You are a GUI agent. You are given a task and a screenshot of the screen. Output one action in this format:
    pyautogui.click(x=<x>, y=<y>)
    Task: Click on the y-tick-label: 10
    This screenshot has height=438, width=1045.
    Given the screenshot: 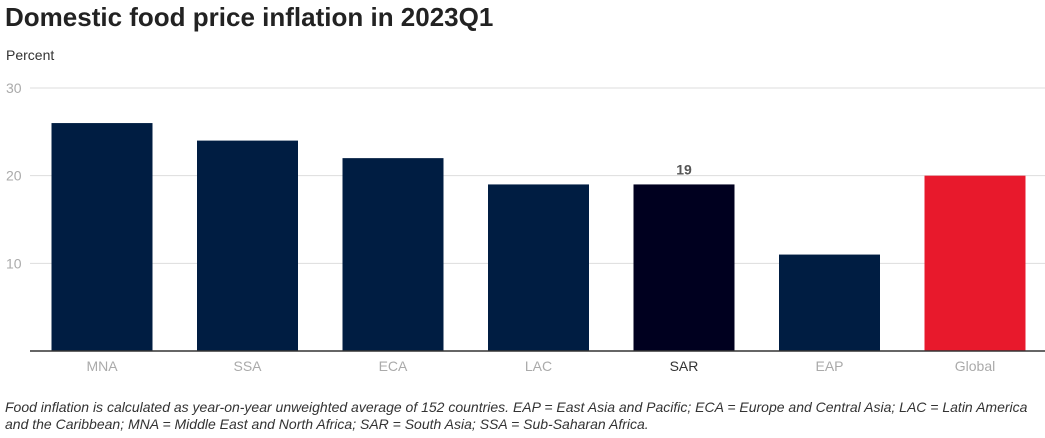 What is the action you would take?
    pyautogui.click(x=14, y=263)
    